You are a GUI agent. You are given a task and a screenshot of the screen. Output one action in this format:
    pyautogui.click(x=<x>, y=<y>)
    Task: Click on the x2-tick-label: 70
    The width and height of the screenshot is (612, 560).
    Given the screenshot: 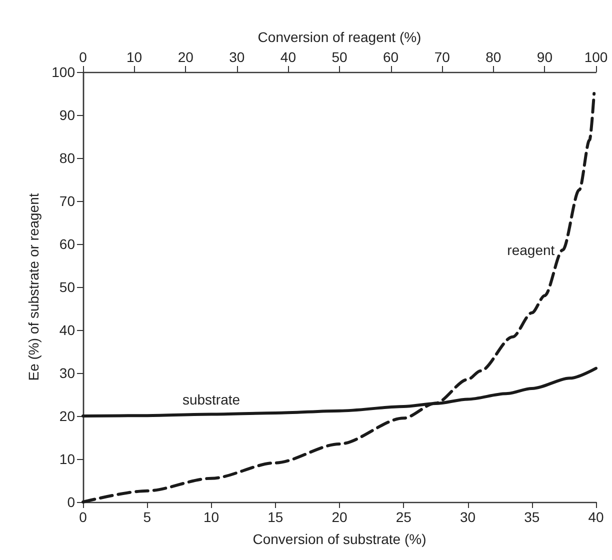 What is the action you would take?
    pyautogui.click(x=442, y=57)
    